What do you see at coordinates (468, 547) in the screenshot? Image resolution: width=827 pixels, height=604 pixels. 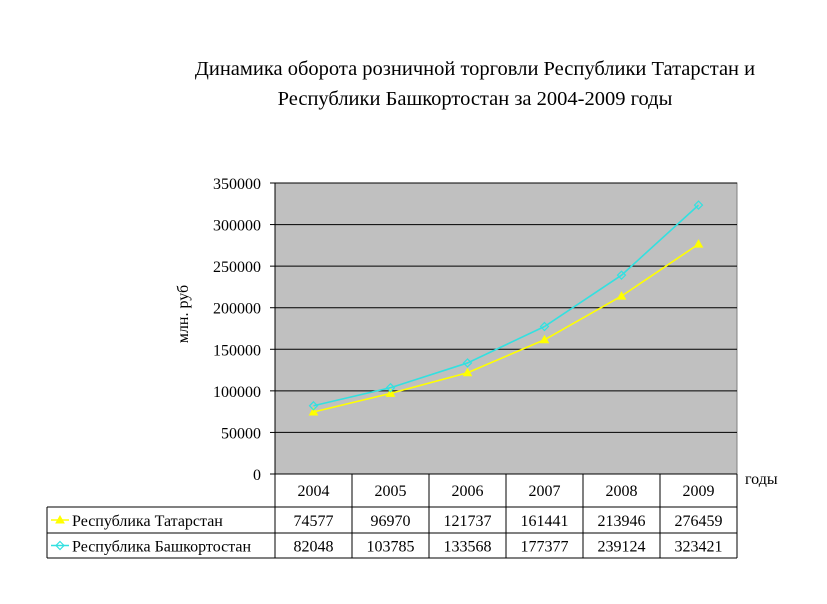 I see `table-cell-value: 133568` at bounding box center [468, 547].